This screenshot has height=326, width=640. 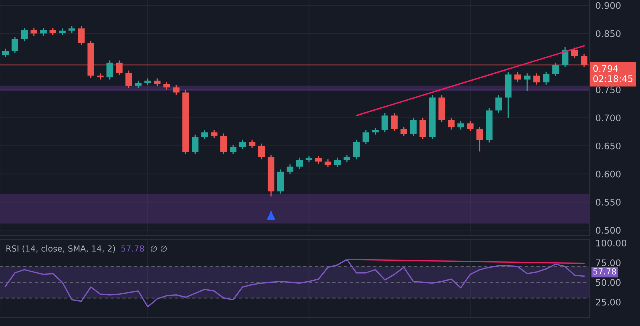 What do you see at coordinates (159, 249) in the screenshot?
I see `annotation: ∅ ∅` at bounding box center [159, 249].